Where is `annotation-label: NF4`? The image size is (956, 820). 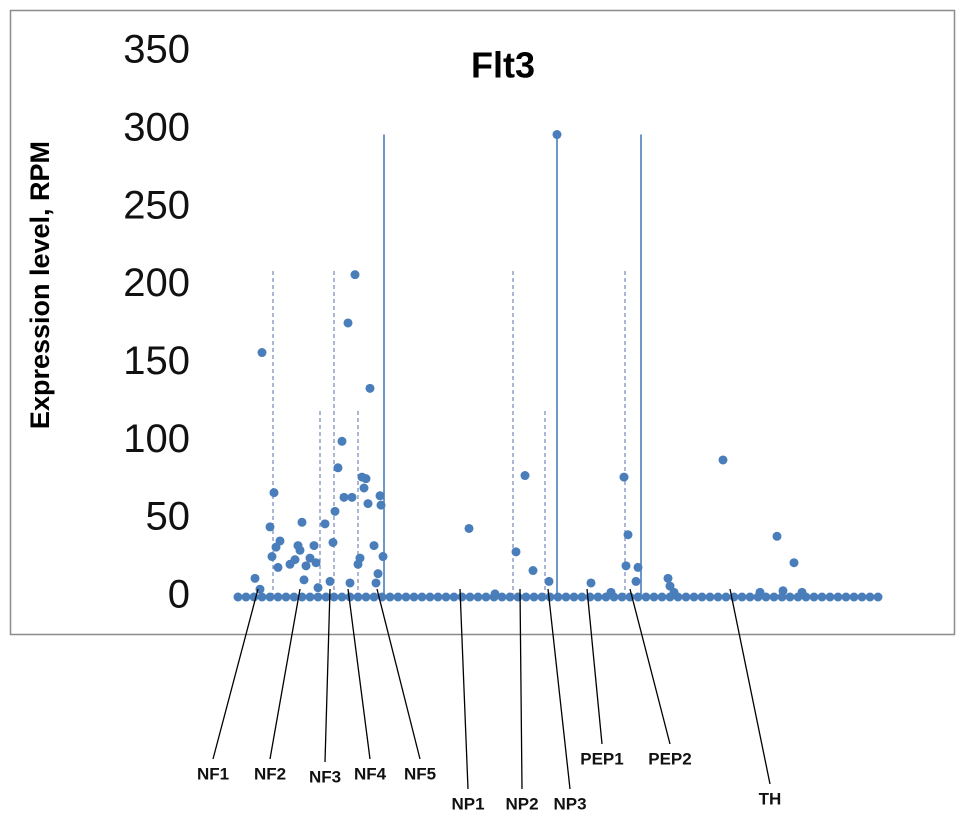 annotation-label: NF4 is located at coordinates (370, 773).